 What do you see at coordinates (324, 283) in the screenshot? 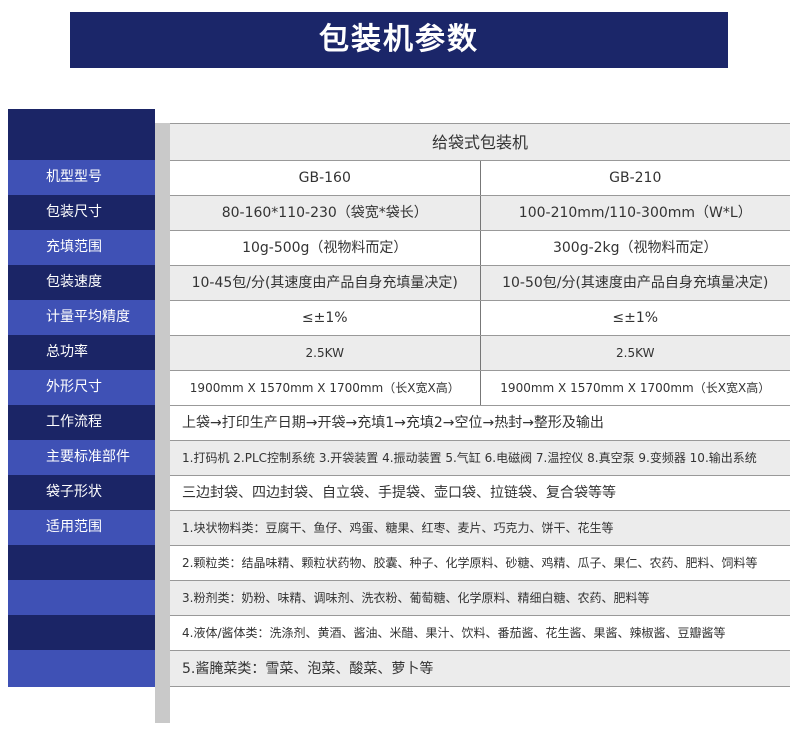
I see `cell-c1: 10-45包/分(其速度由产品自身充填量决定)` at bounding box center [324, 283].